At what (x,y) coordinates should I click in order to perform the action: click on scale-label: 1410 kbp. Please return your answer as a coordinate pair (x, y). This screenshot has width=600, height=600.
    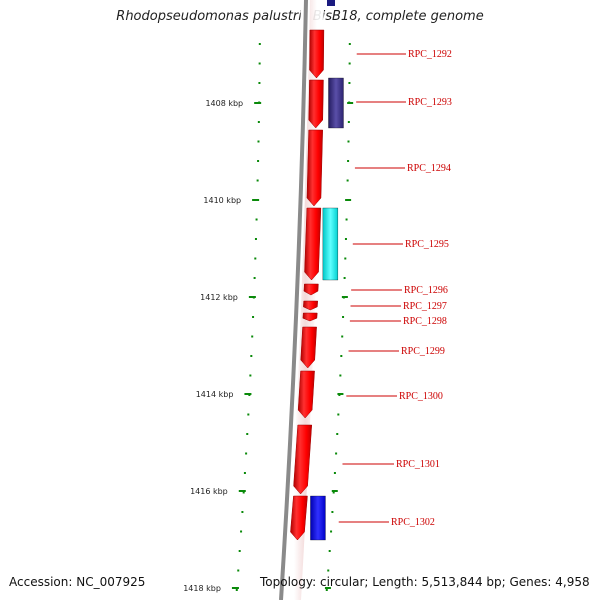
    Looking at the image, I should click on (222, 200).